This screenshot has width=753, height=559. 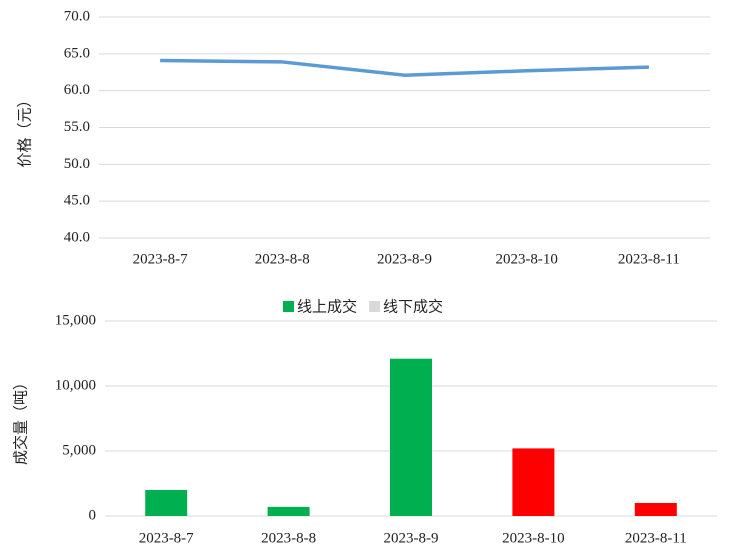 I want to click on y-tick-label: 10,000, so click(x=75, y=385).